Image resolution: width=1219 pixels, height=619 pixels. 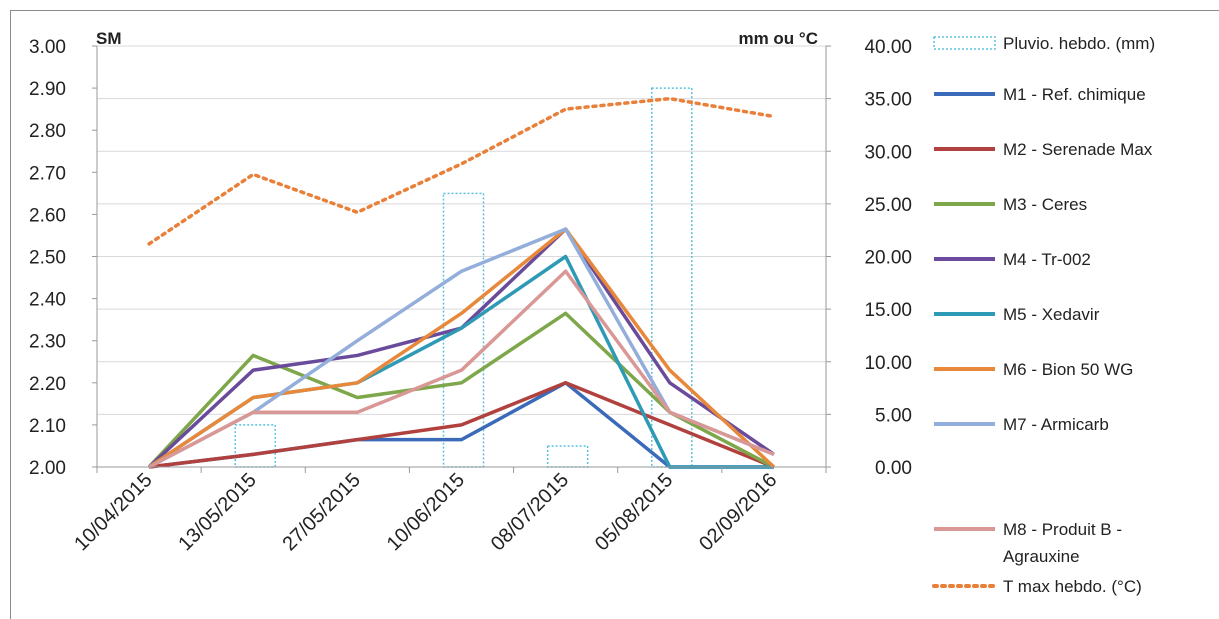 What do you see at coordinates (778, 38) in the screenshot?
I see `right-axis-unit-label: mm ou °C` at bounding box center [778, 38].